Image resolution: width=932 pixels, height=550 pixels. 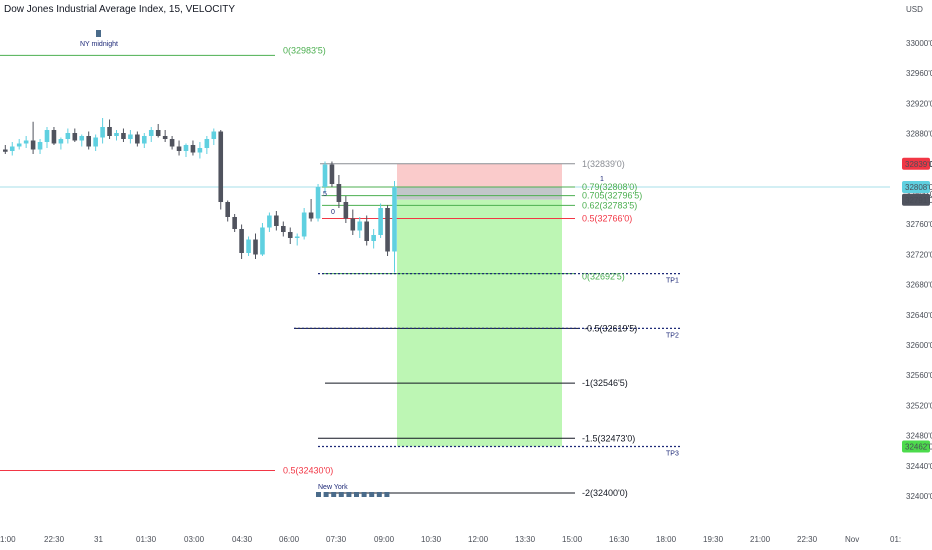 I want to click on price-badge: 32808'0, so click(x=917, y=187).